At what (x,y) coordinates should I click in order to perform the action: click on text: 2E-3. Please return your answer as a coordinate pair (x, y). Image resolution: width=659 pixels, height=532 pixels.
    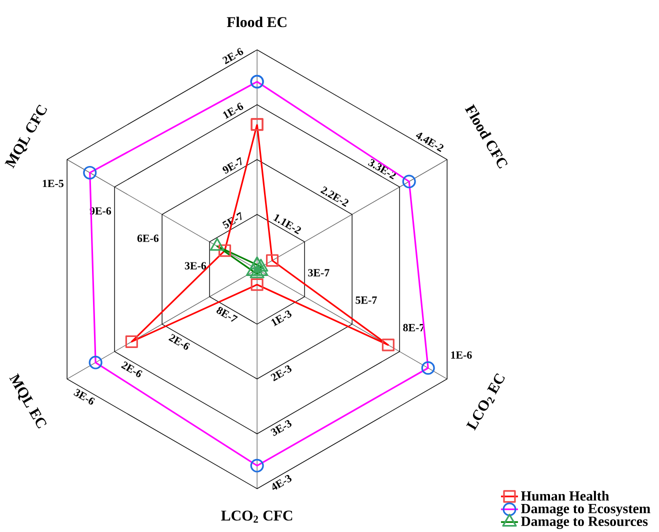
    Looking at the image, I should click on (281, 374).